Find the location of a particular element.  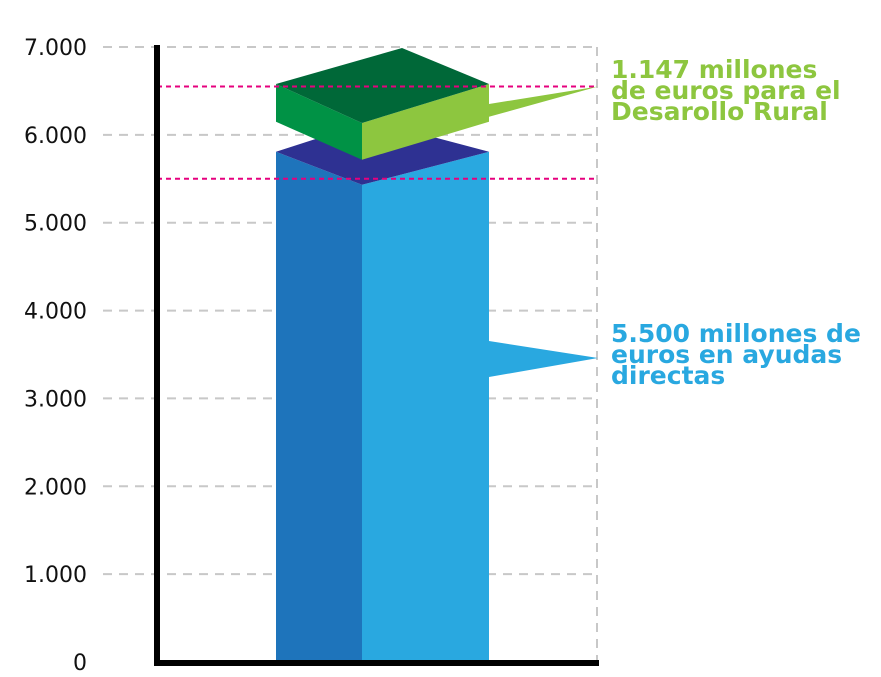

annotation-direct-payments-line-2: directas is located at coordinates (668, 375).